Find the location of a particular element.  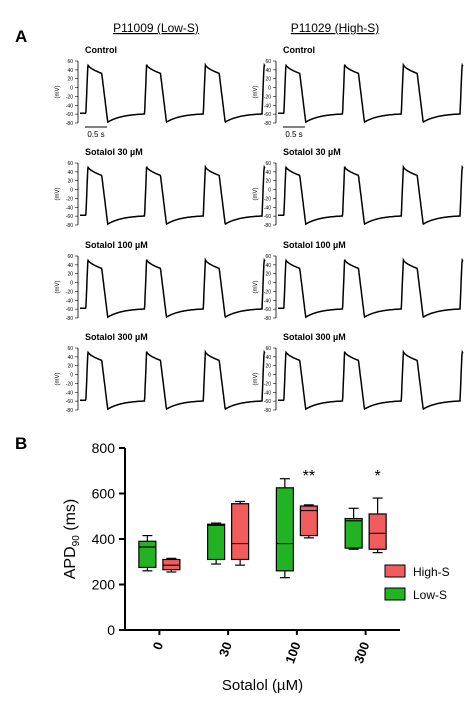

significance-marker: ** is located at coordinates (309, 476).